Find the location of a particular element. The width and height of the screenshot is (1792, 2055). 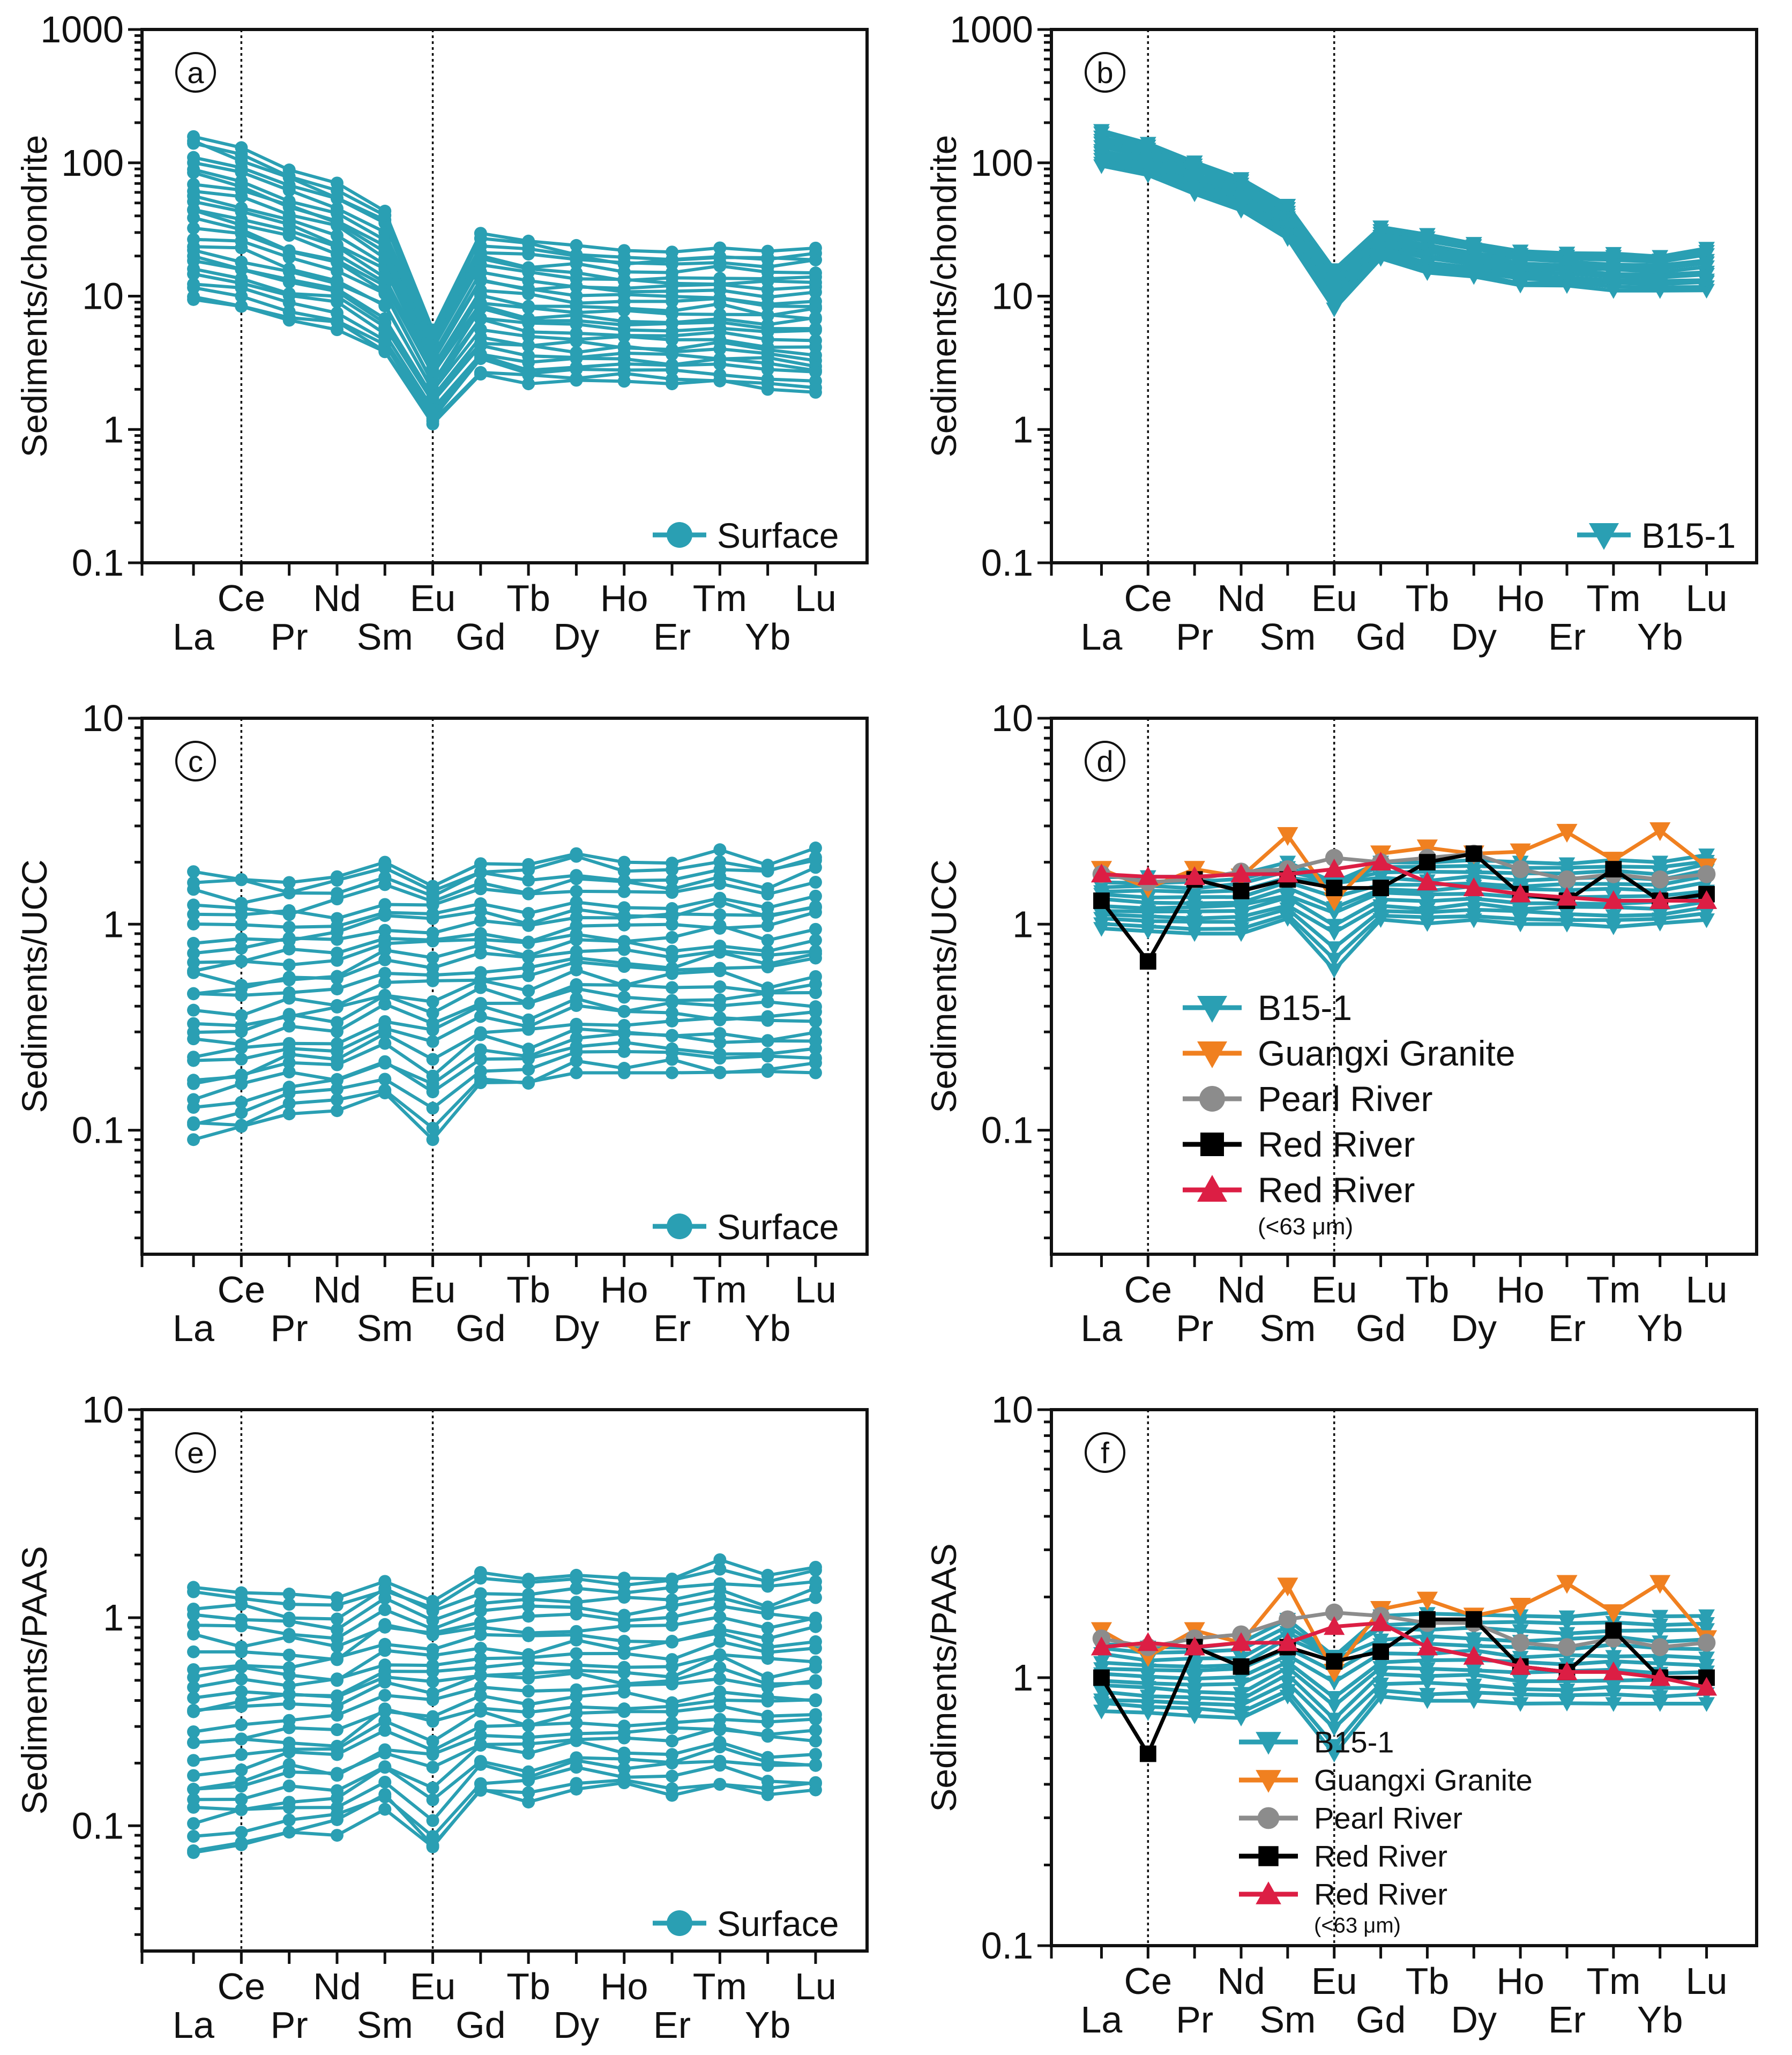

panel-letter-circle is located at coordinates (1105, 1452).